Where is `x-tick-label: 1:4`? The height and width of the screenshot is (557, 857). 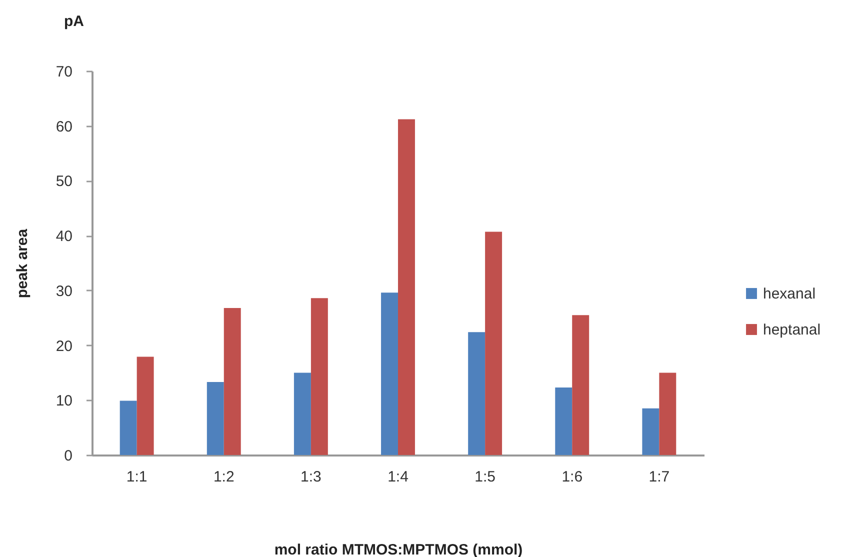 x-tick-label: 1:4 is located at coordinates (398, 477).